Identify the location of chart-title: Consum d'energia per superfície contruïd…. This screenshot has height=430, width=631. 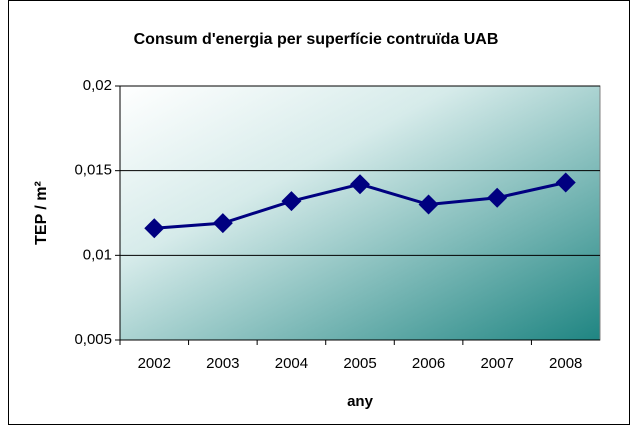
(316, 39).